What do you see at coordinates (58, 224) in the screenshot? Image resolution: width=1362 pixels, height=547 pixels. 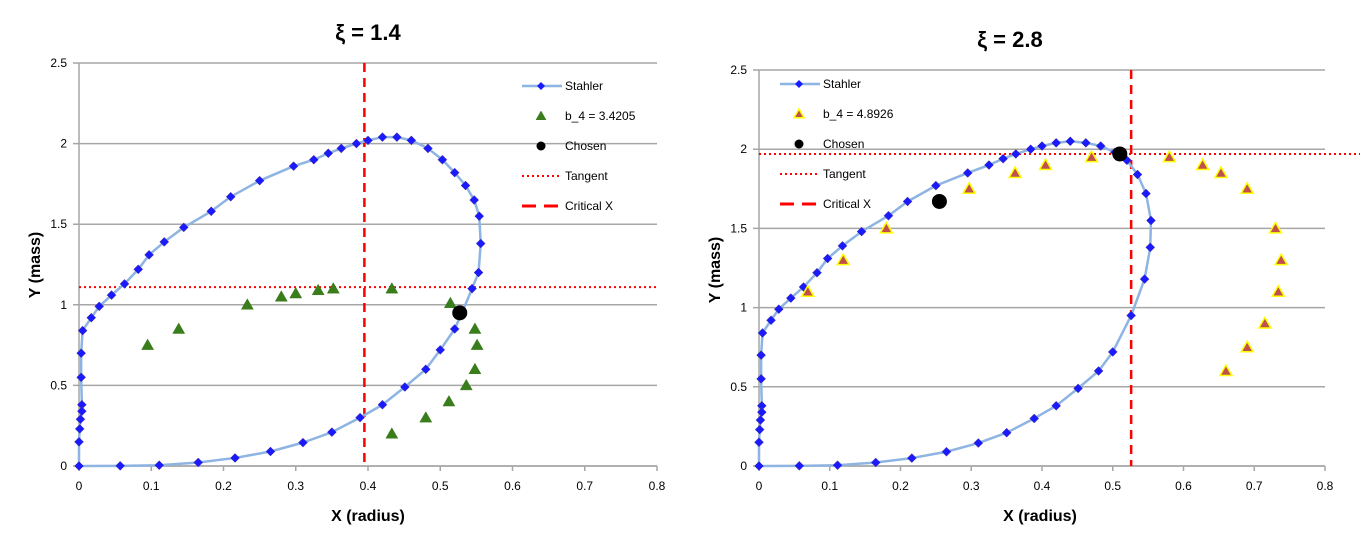 I see `y-tick-label: 1.5` at bounding box center [58, 224].